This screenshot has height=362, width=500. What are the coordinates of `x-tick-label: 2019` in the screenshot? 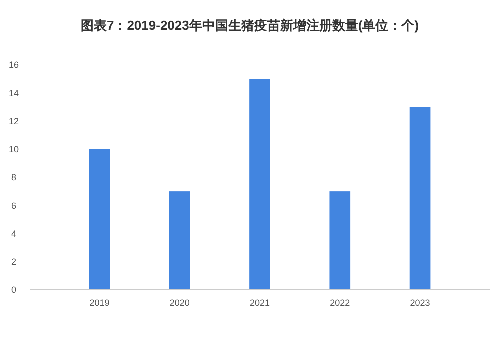 It's located at (100, 303).